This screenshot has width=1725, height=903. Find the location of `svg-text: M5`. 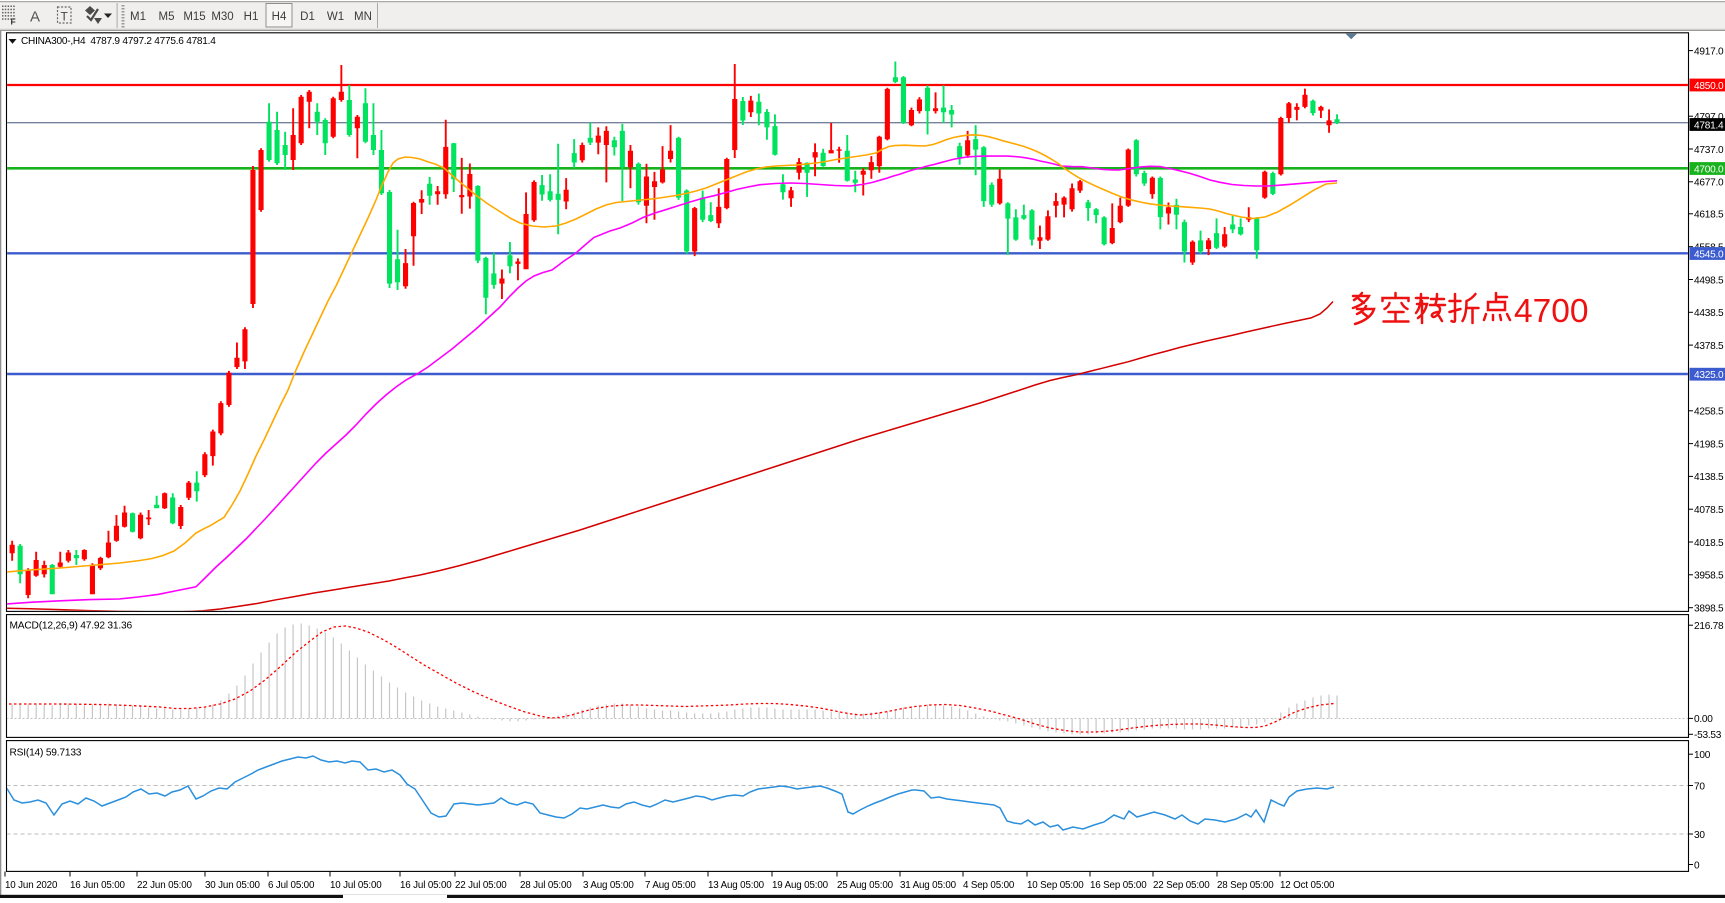

svg-text: M5 is located at coordinates (167, 17).